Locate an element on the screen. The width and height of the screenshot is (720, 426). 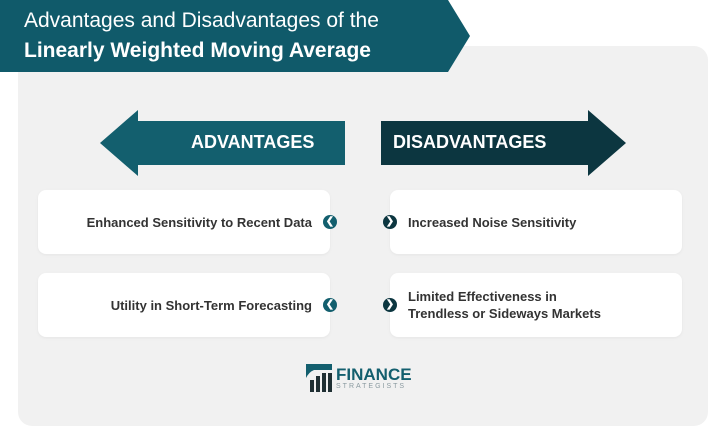
advantage-card: Enhanced Sensitivity to Recent Data ❮ is located at coordinates (187, 222).